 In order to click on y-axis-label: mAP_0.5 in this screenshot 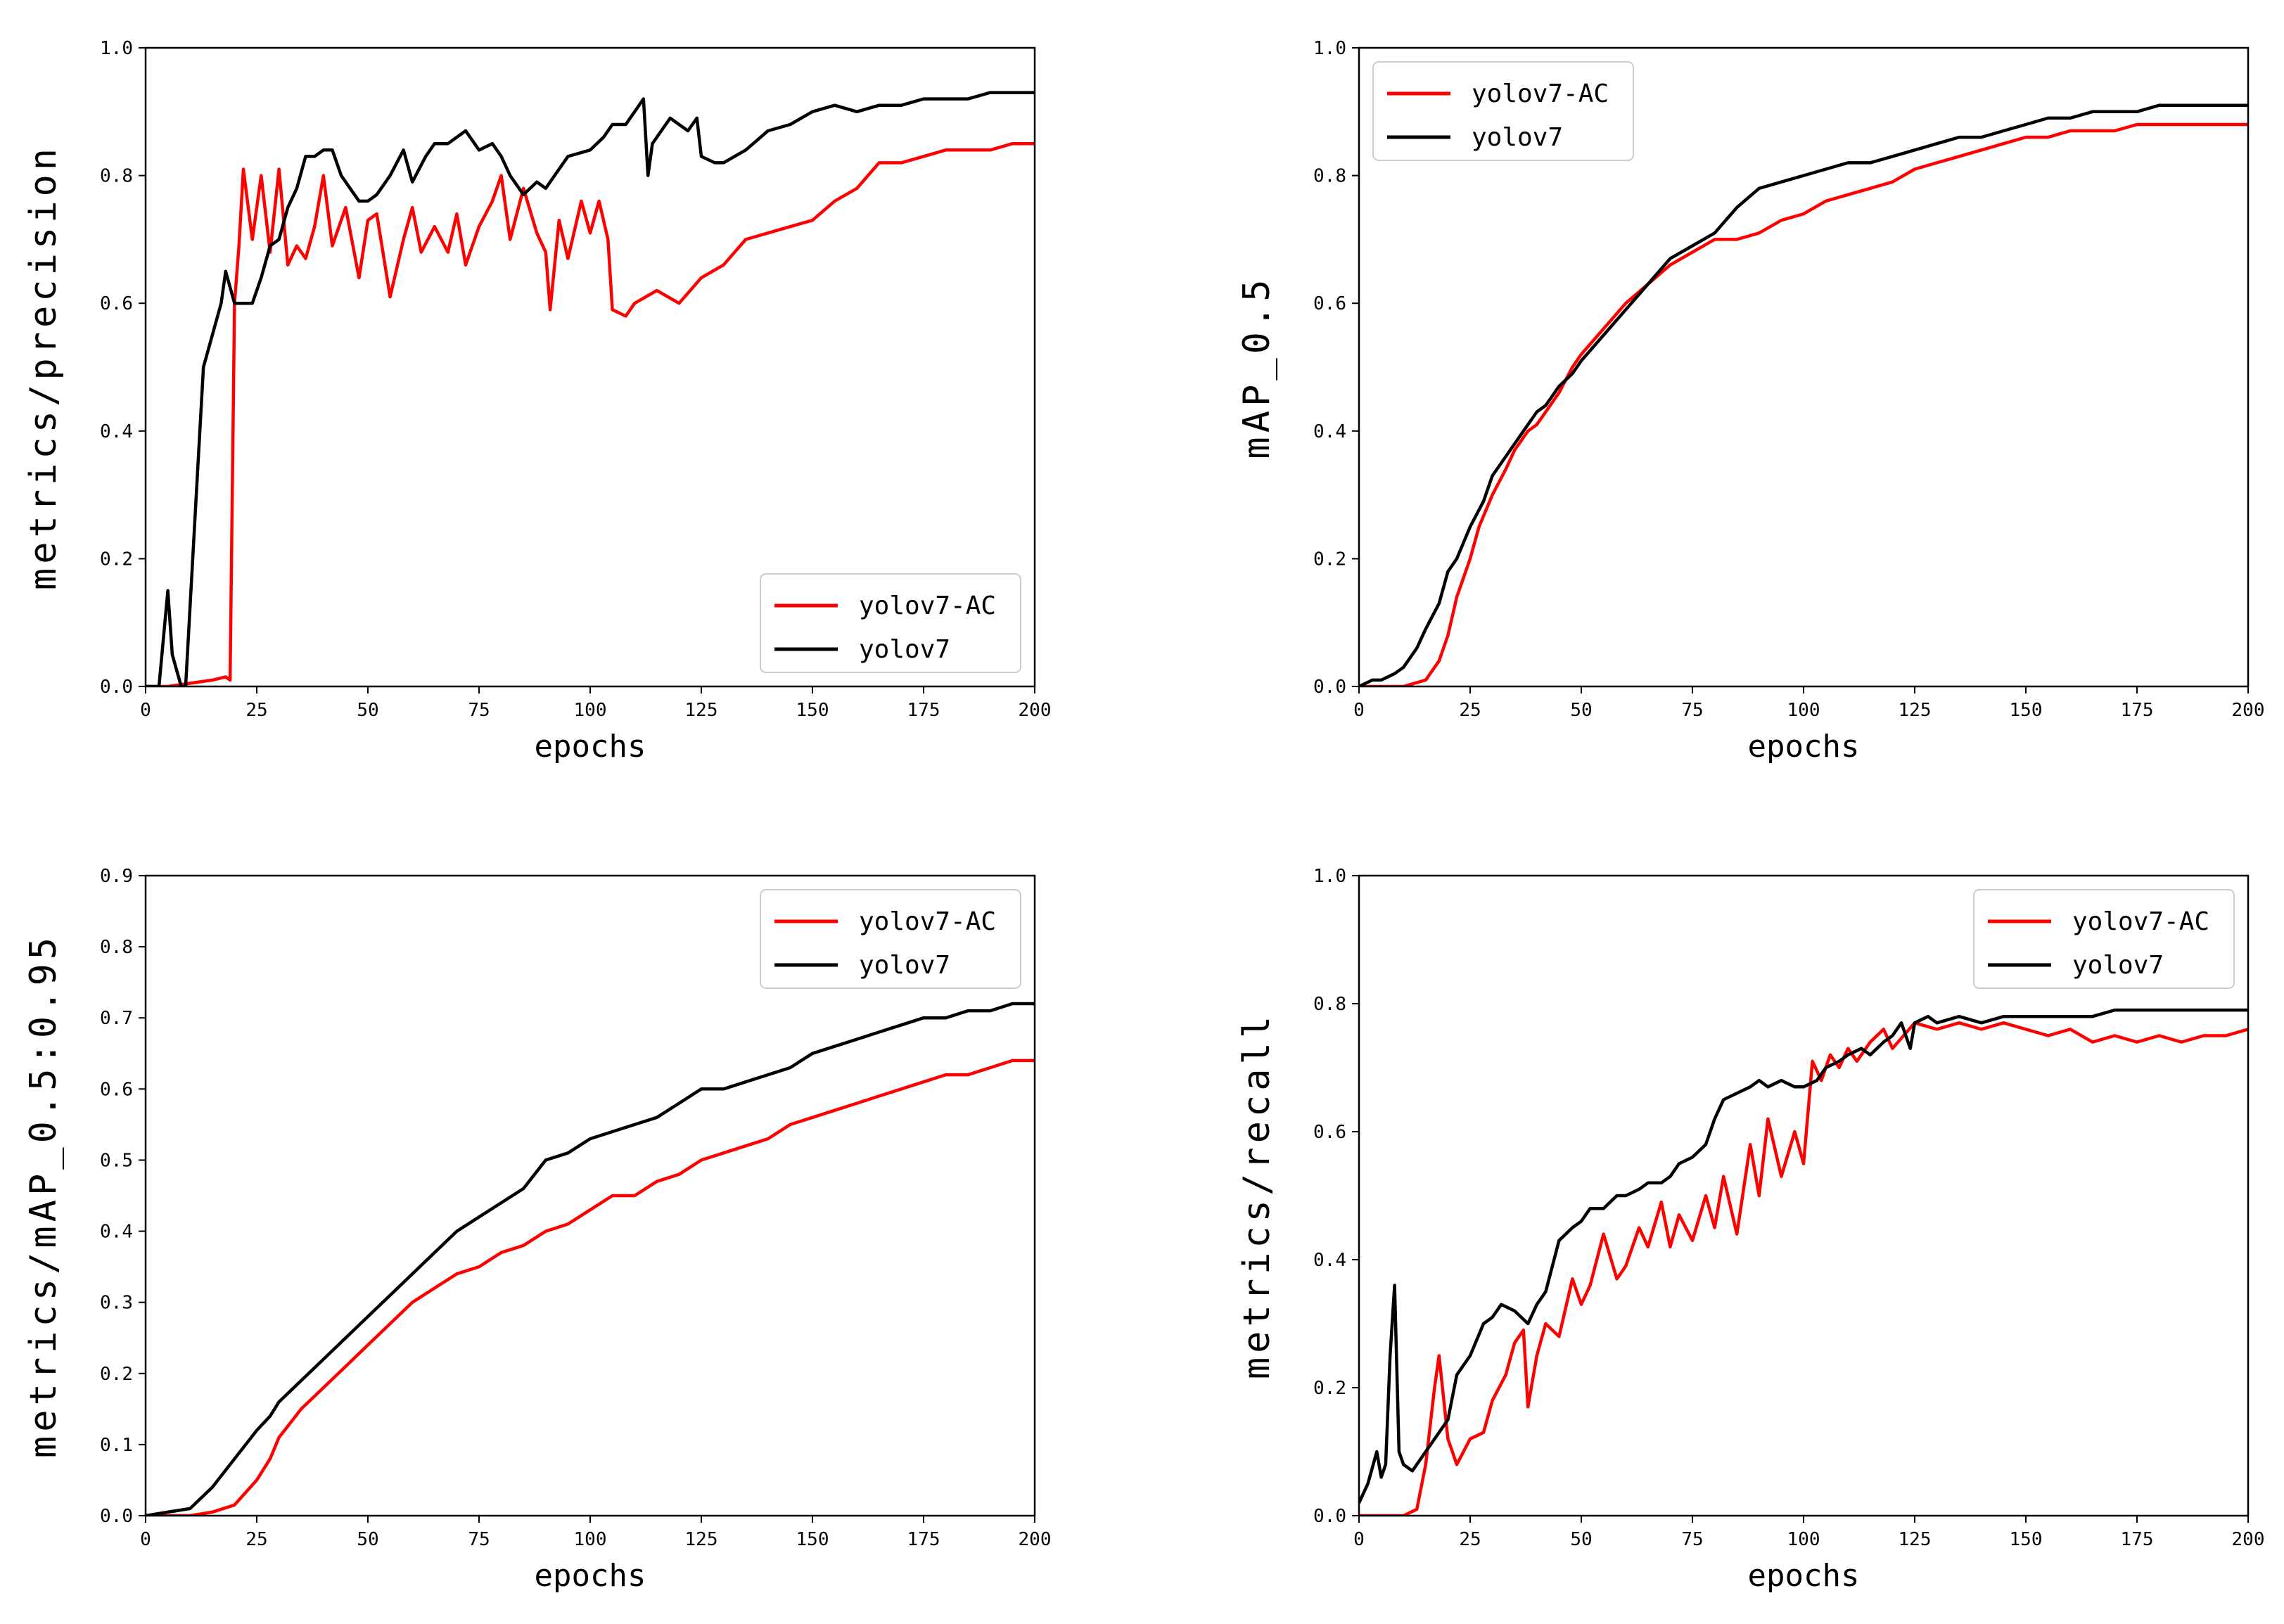, I will do `click(1257, 367)`.